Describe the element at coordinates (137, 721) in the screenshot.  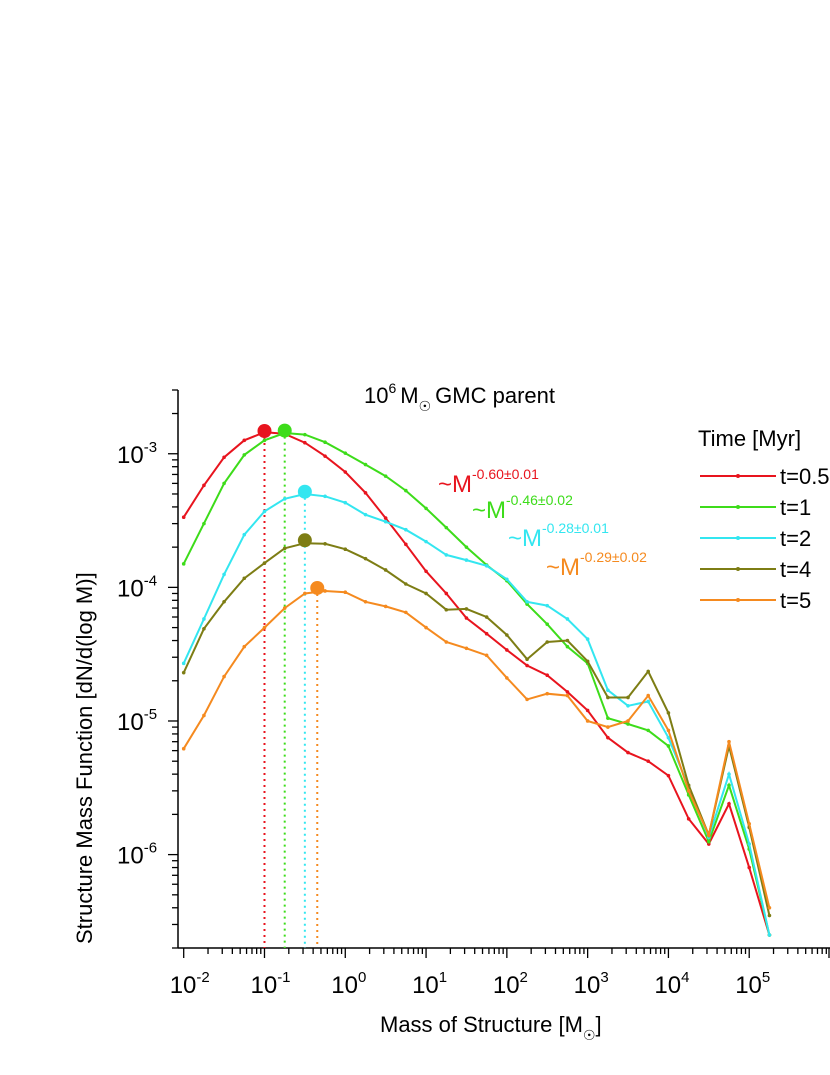
I see `y-tick-label: 10⁻⁵` at that location.